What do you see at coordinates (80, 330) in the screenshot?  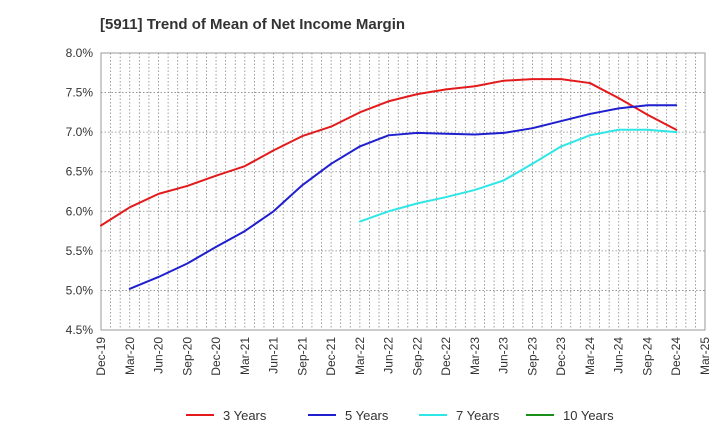 I see `y-tick-label: 4.5%` at bounding box center [80, 330].